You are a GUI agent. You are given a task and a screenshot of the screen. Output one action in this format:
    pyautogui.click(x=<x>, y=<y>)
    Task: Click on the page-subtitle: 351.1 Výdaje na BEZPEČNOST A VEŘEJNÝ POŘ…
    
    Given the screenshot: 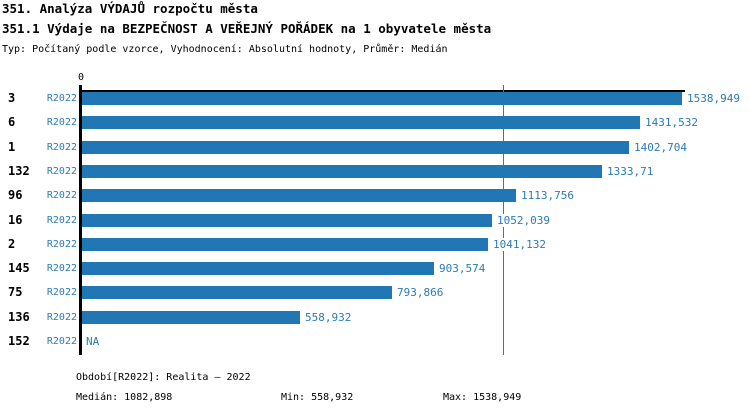 What is the action you would take?
    pyautogui.click(x=247, y=28)
    